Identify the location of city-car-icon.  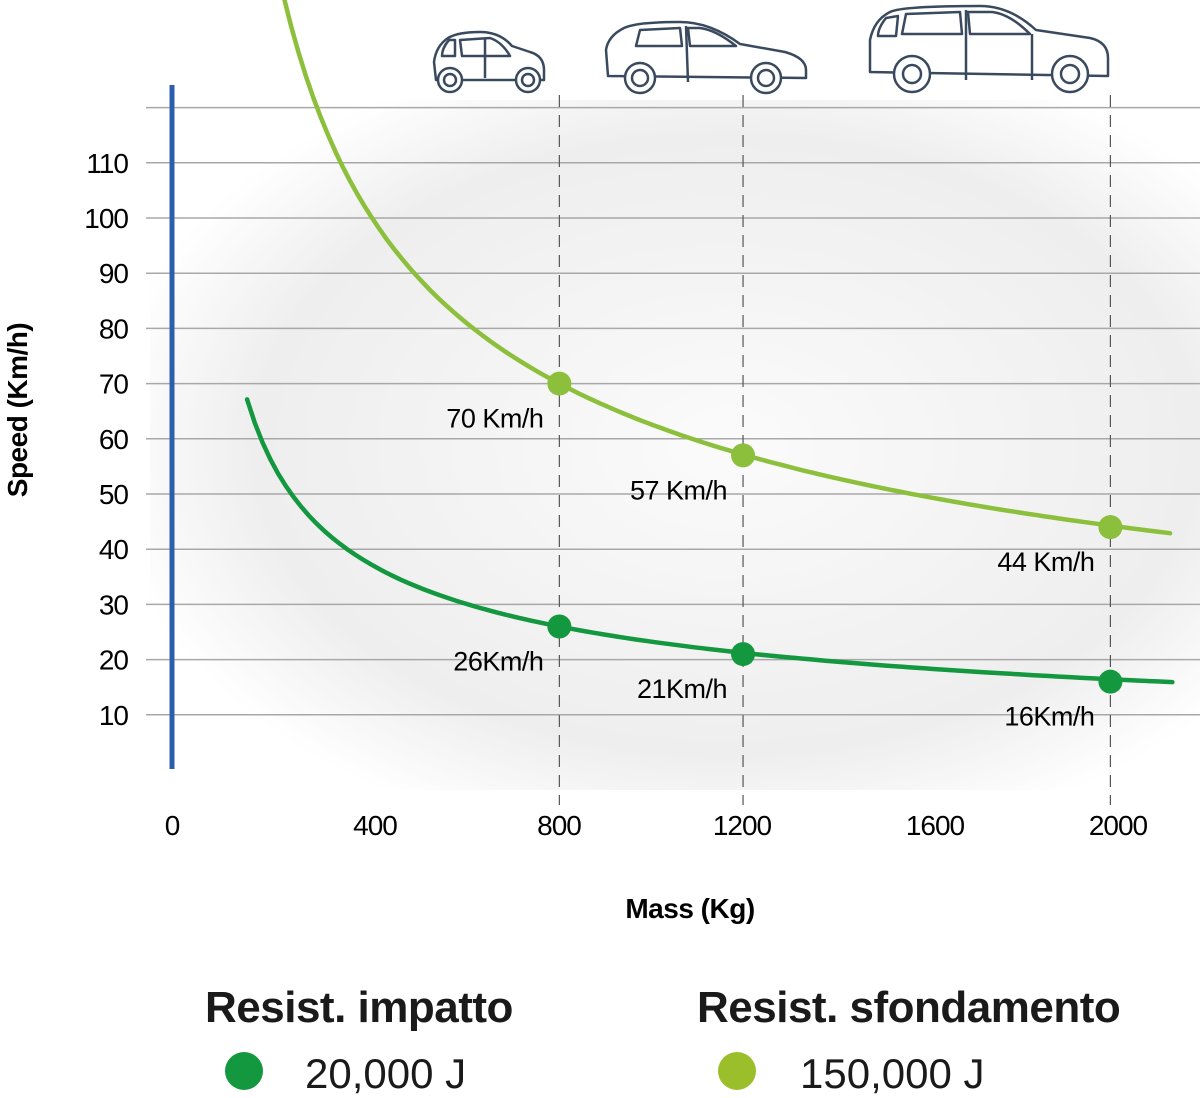
(489, 62).